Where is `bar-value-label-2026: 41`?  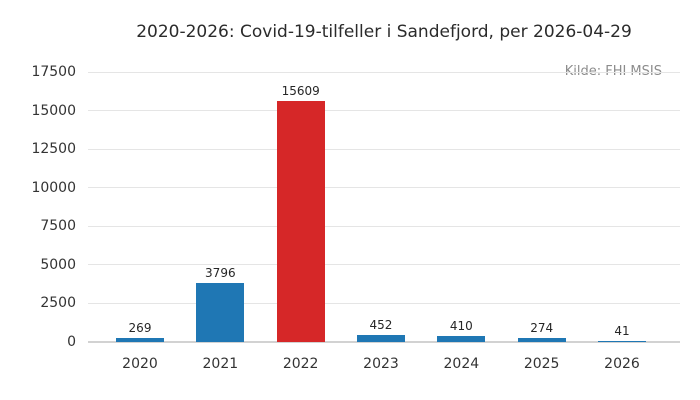 bar-value-label-2026: 41 is located at coordinates (622, 331).